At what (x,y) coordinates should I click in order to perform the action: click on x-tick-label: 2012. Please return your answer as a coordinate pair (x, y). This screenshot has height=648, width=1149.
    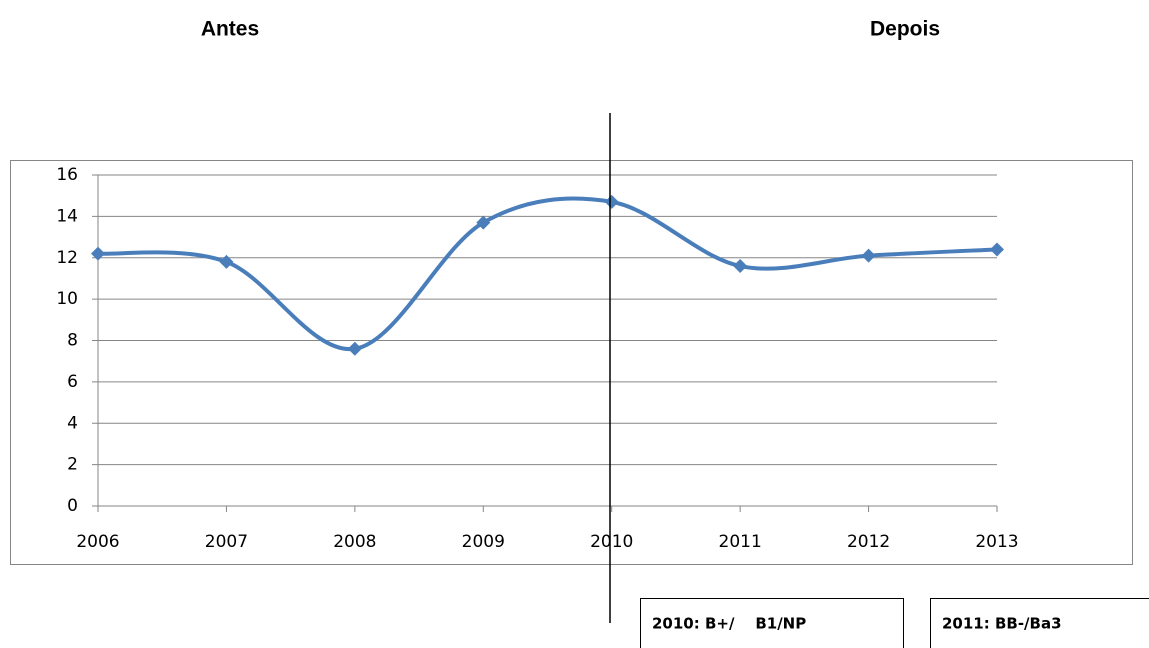
    Looking at the image, I should click on (868, 542).